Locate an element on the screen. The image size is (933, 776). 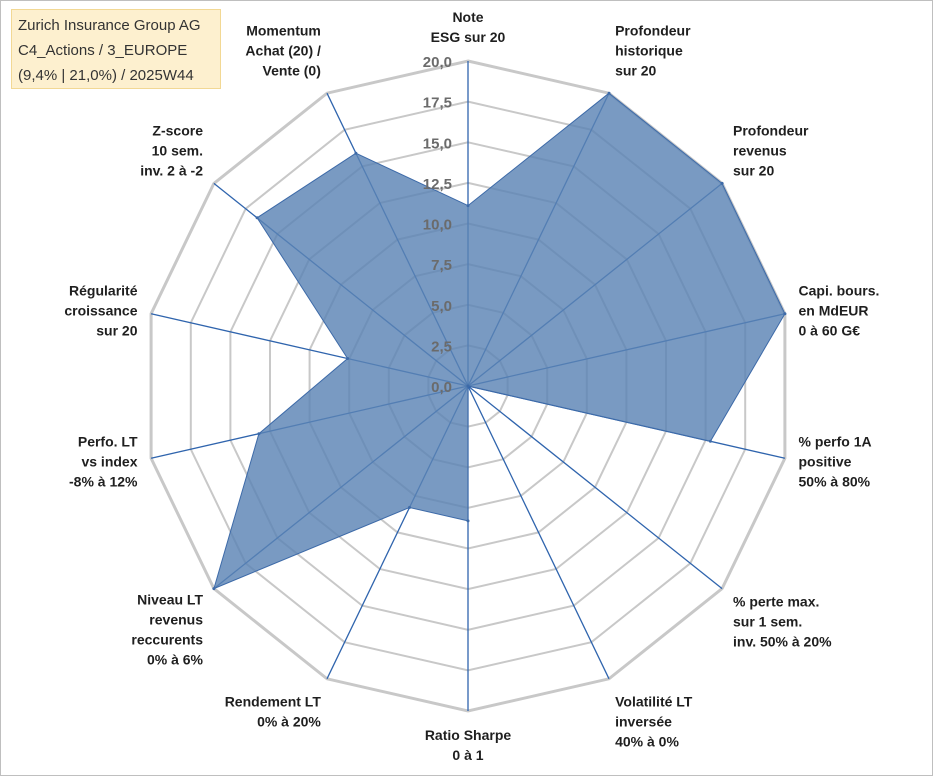
axis-label-2: Profondeur revenus sur 20 is located at coordinates (771, 151).